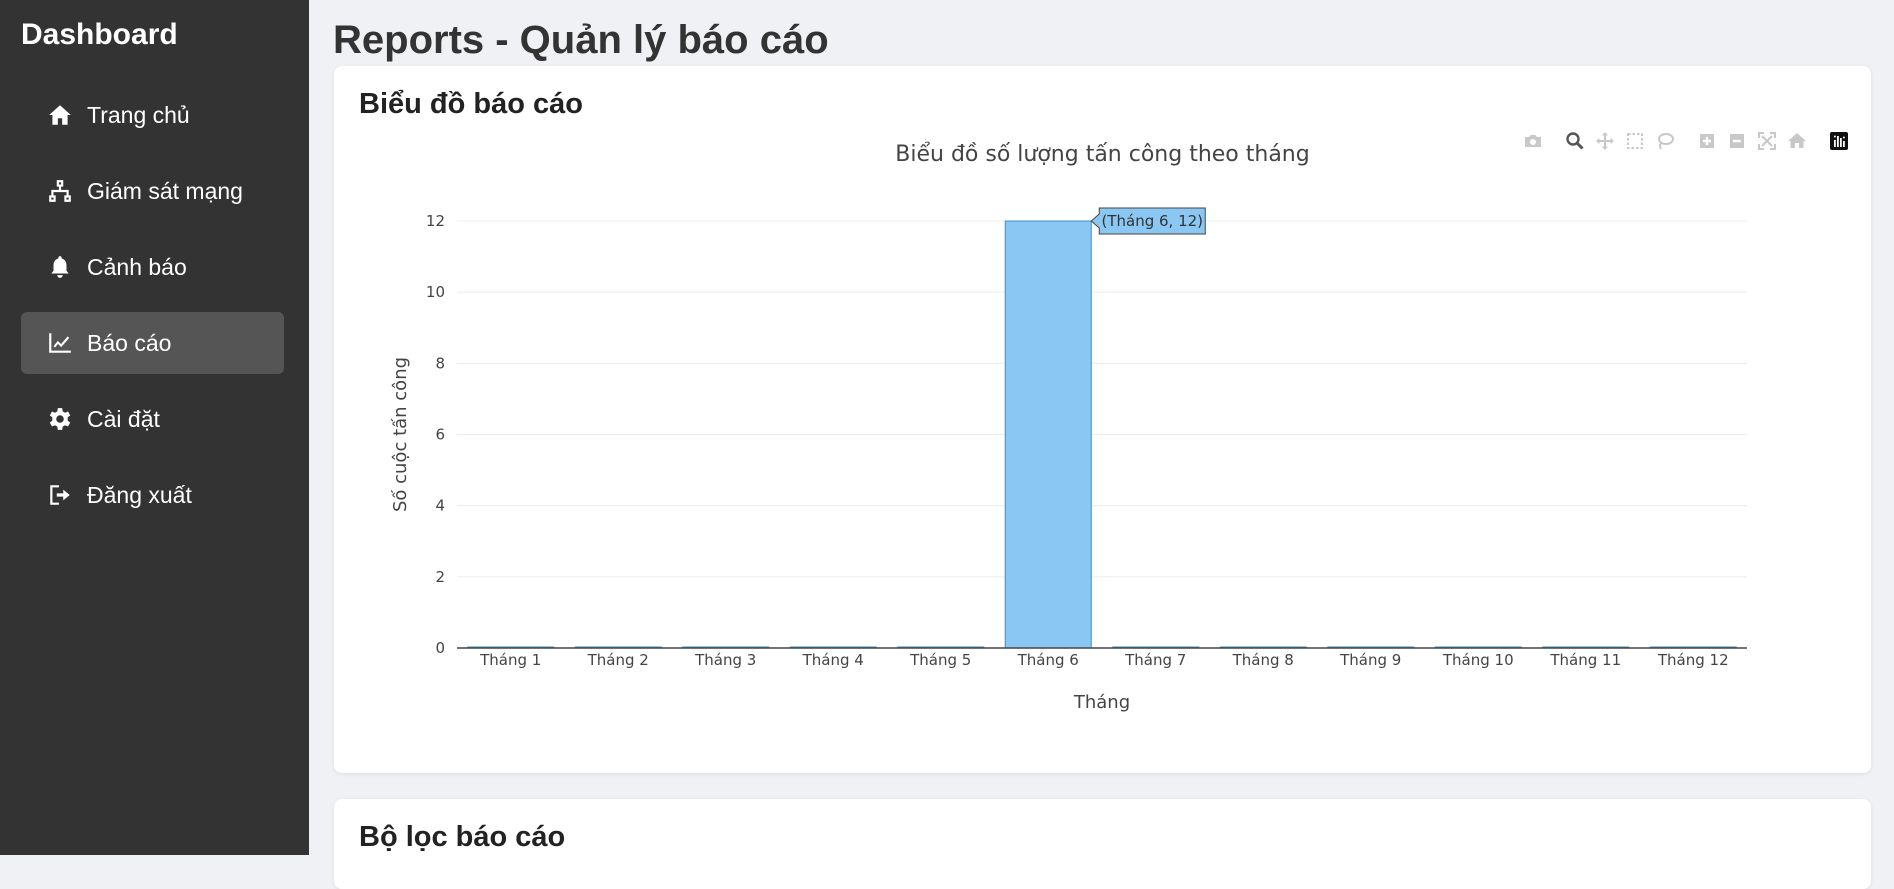 The height and width of the screenshot is (889, 1894). I want to click on y-tick-label: 0, so click(440, 648).